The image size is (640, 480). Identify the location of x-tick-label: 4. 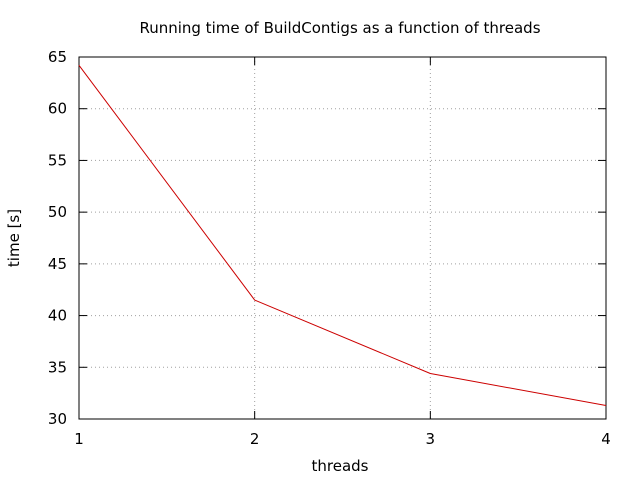
(606, 439).